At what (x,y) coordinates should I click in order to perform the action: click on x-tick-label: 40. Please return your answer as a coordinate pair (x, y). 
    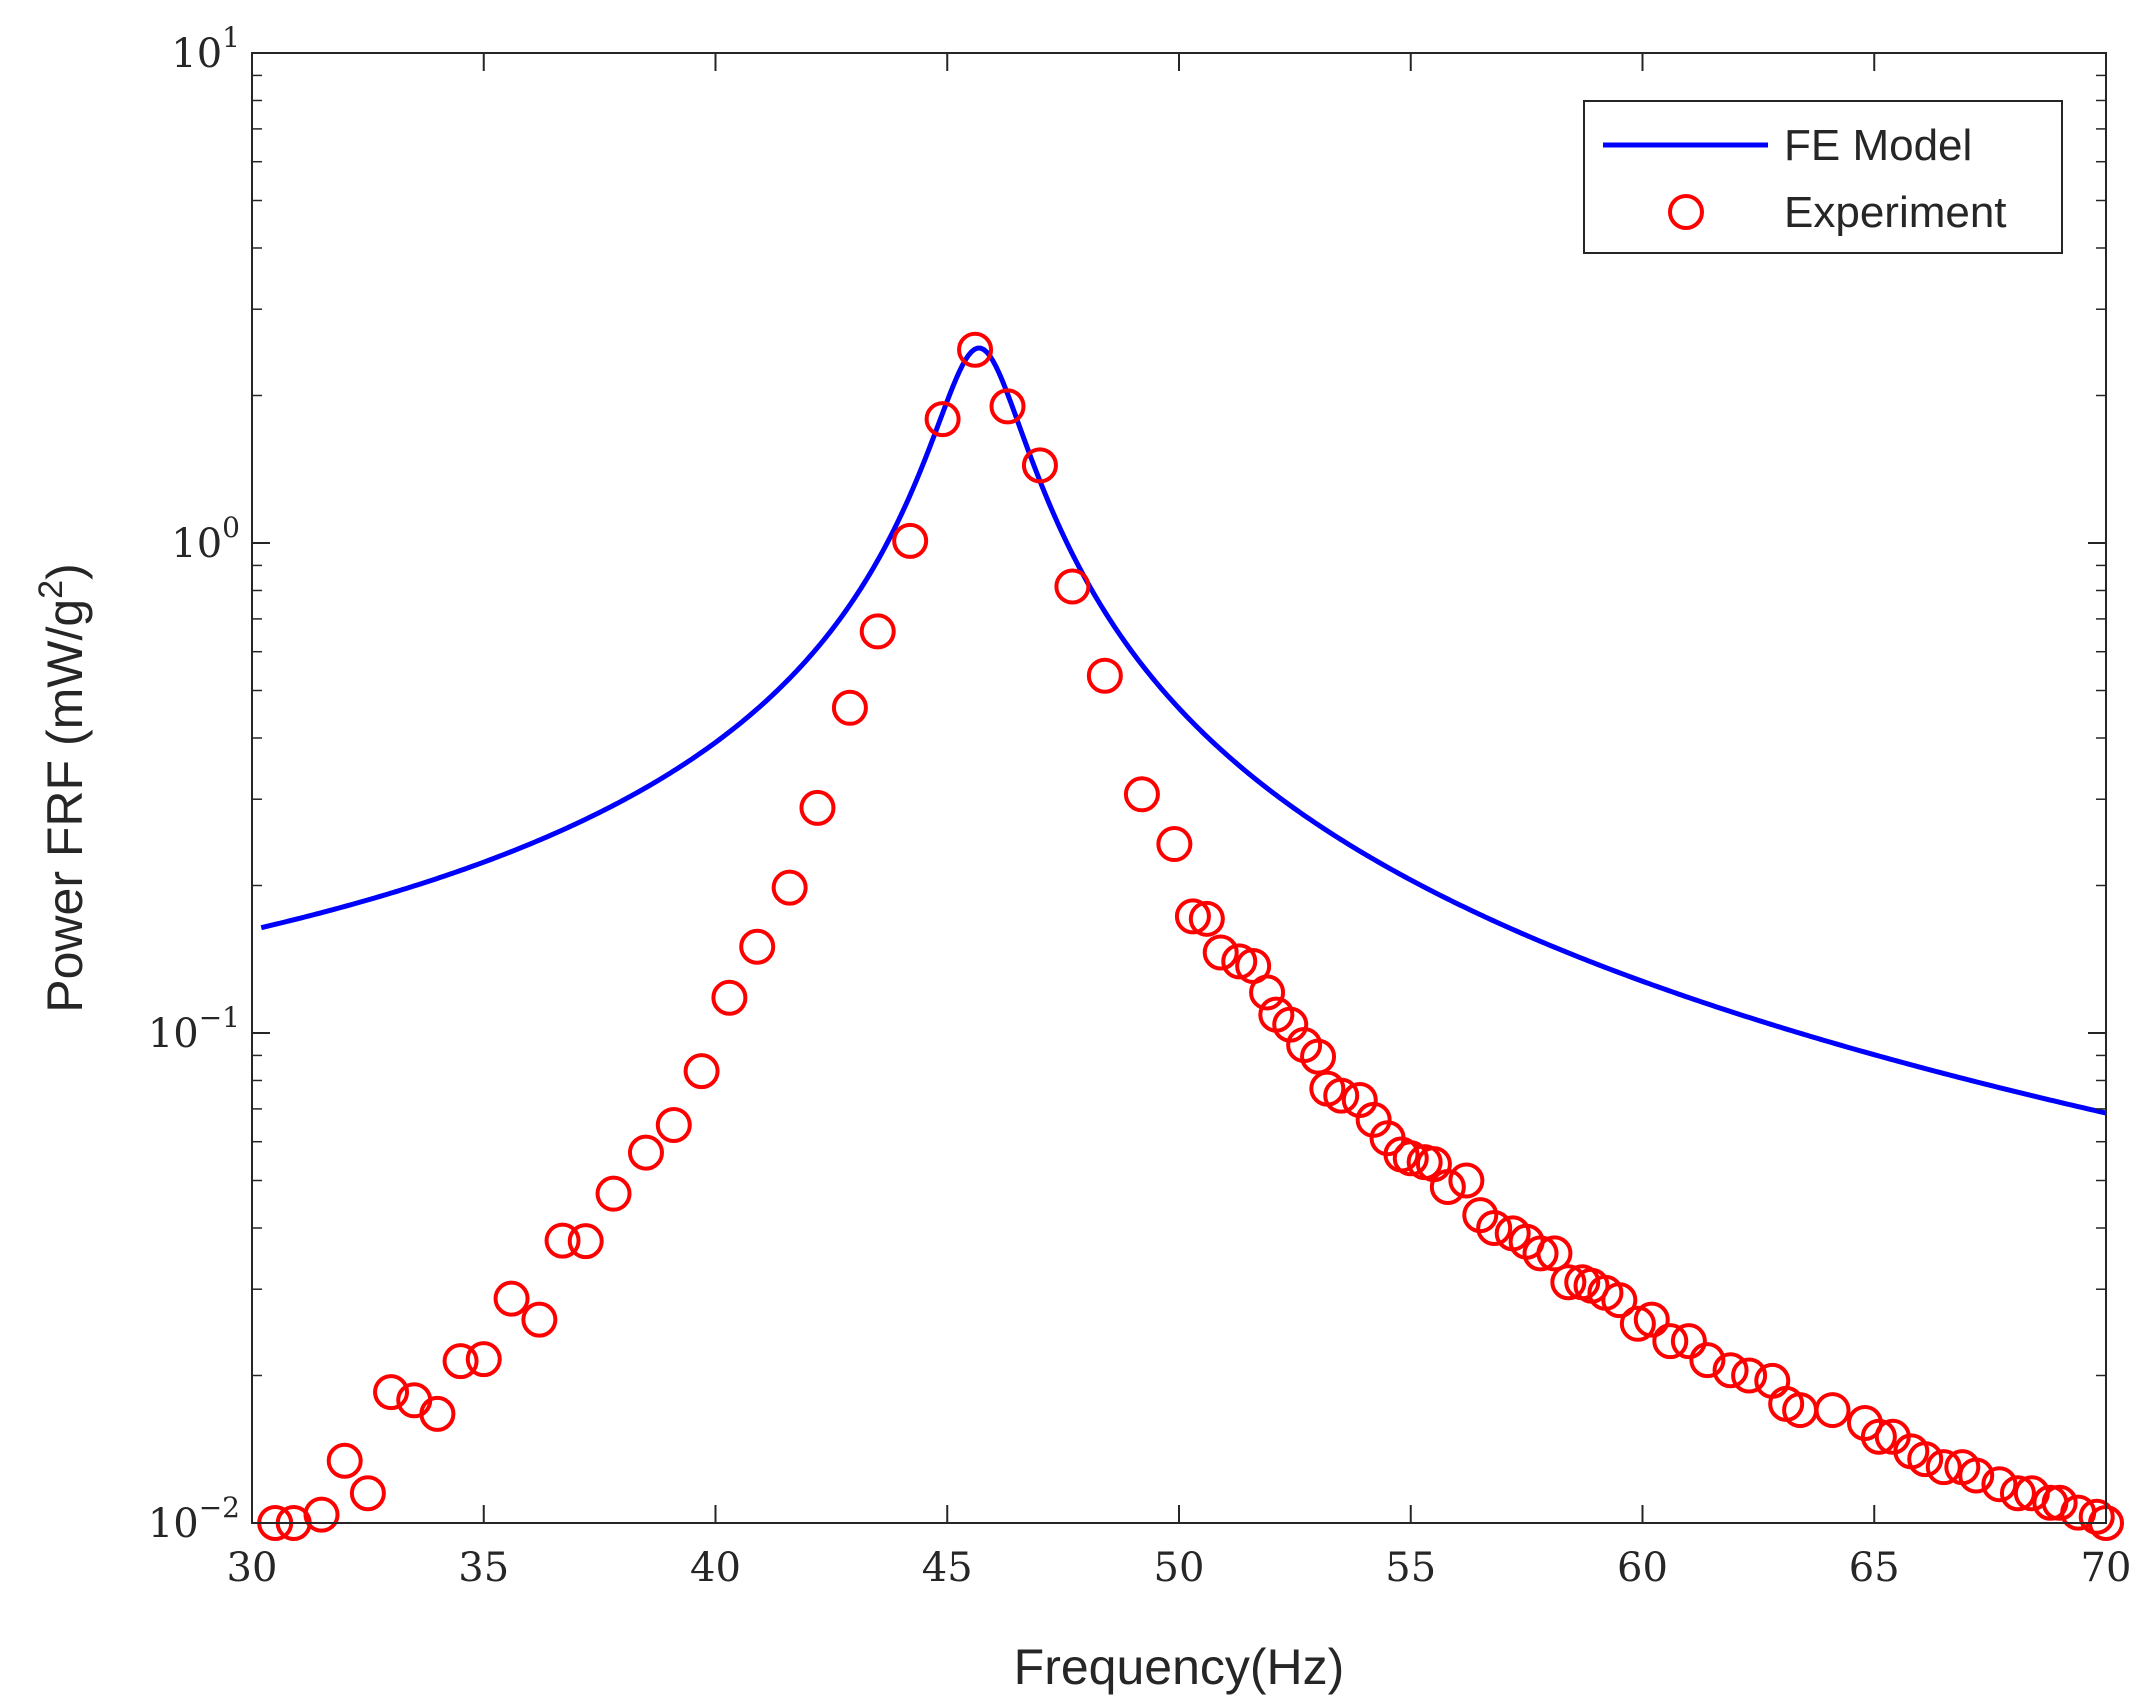
    Looking at the image, I should click on (715, 1568).